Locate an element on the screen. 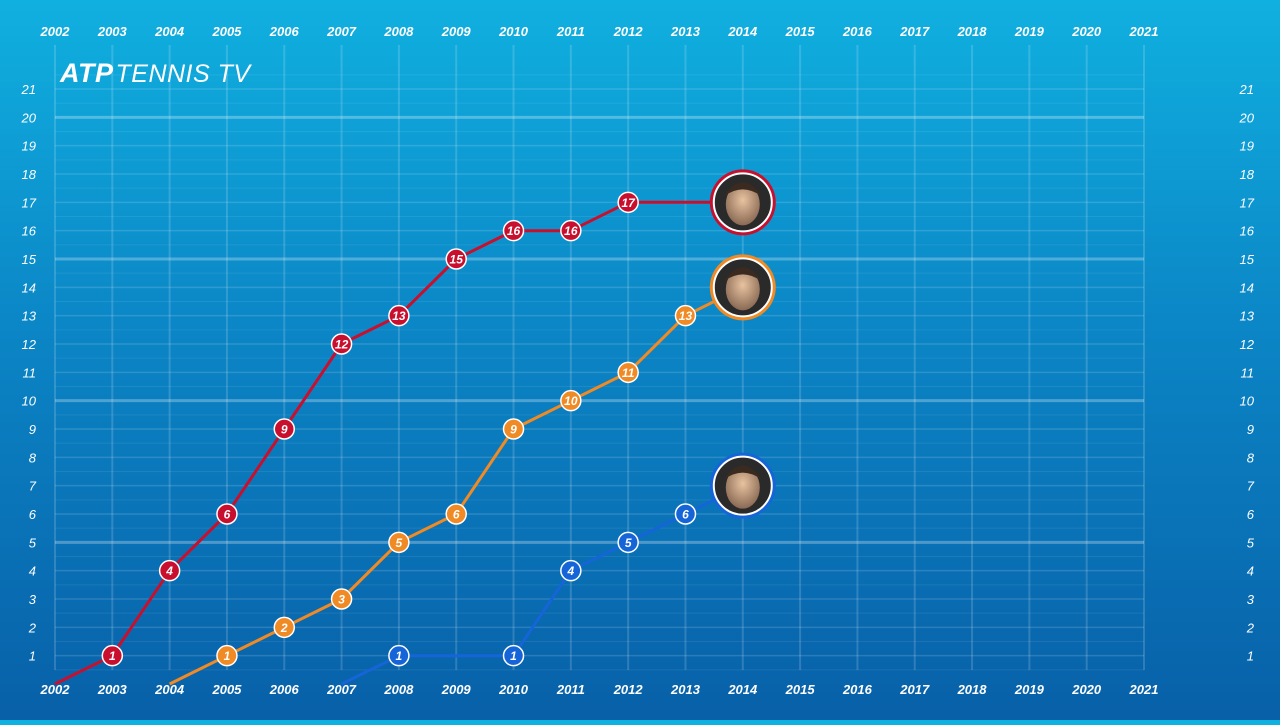  y-tick-left-13: 13 is located at coordinates (29, 316).